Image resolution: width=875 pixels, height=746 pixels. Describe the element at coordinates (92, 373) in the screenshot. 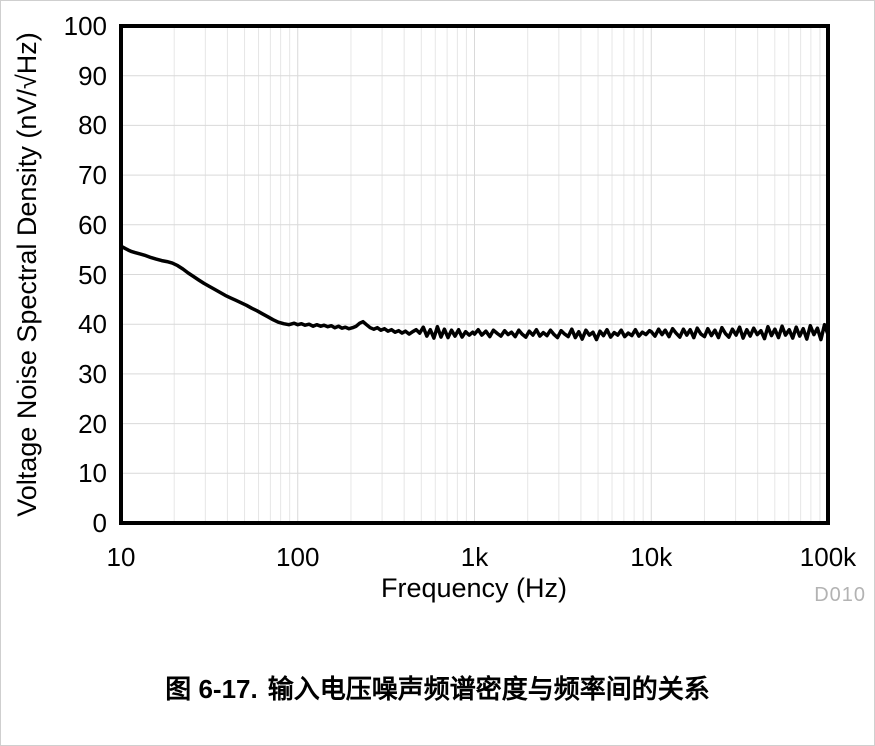

I see `y-tick-label: 30` at that location.